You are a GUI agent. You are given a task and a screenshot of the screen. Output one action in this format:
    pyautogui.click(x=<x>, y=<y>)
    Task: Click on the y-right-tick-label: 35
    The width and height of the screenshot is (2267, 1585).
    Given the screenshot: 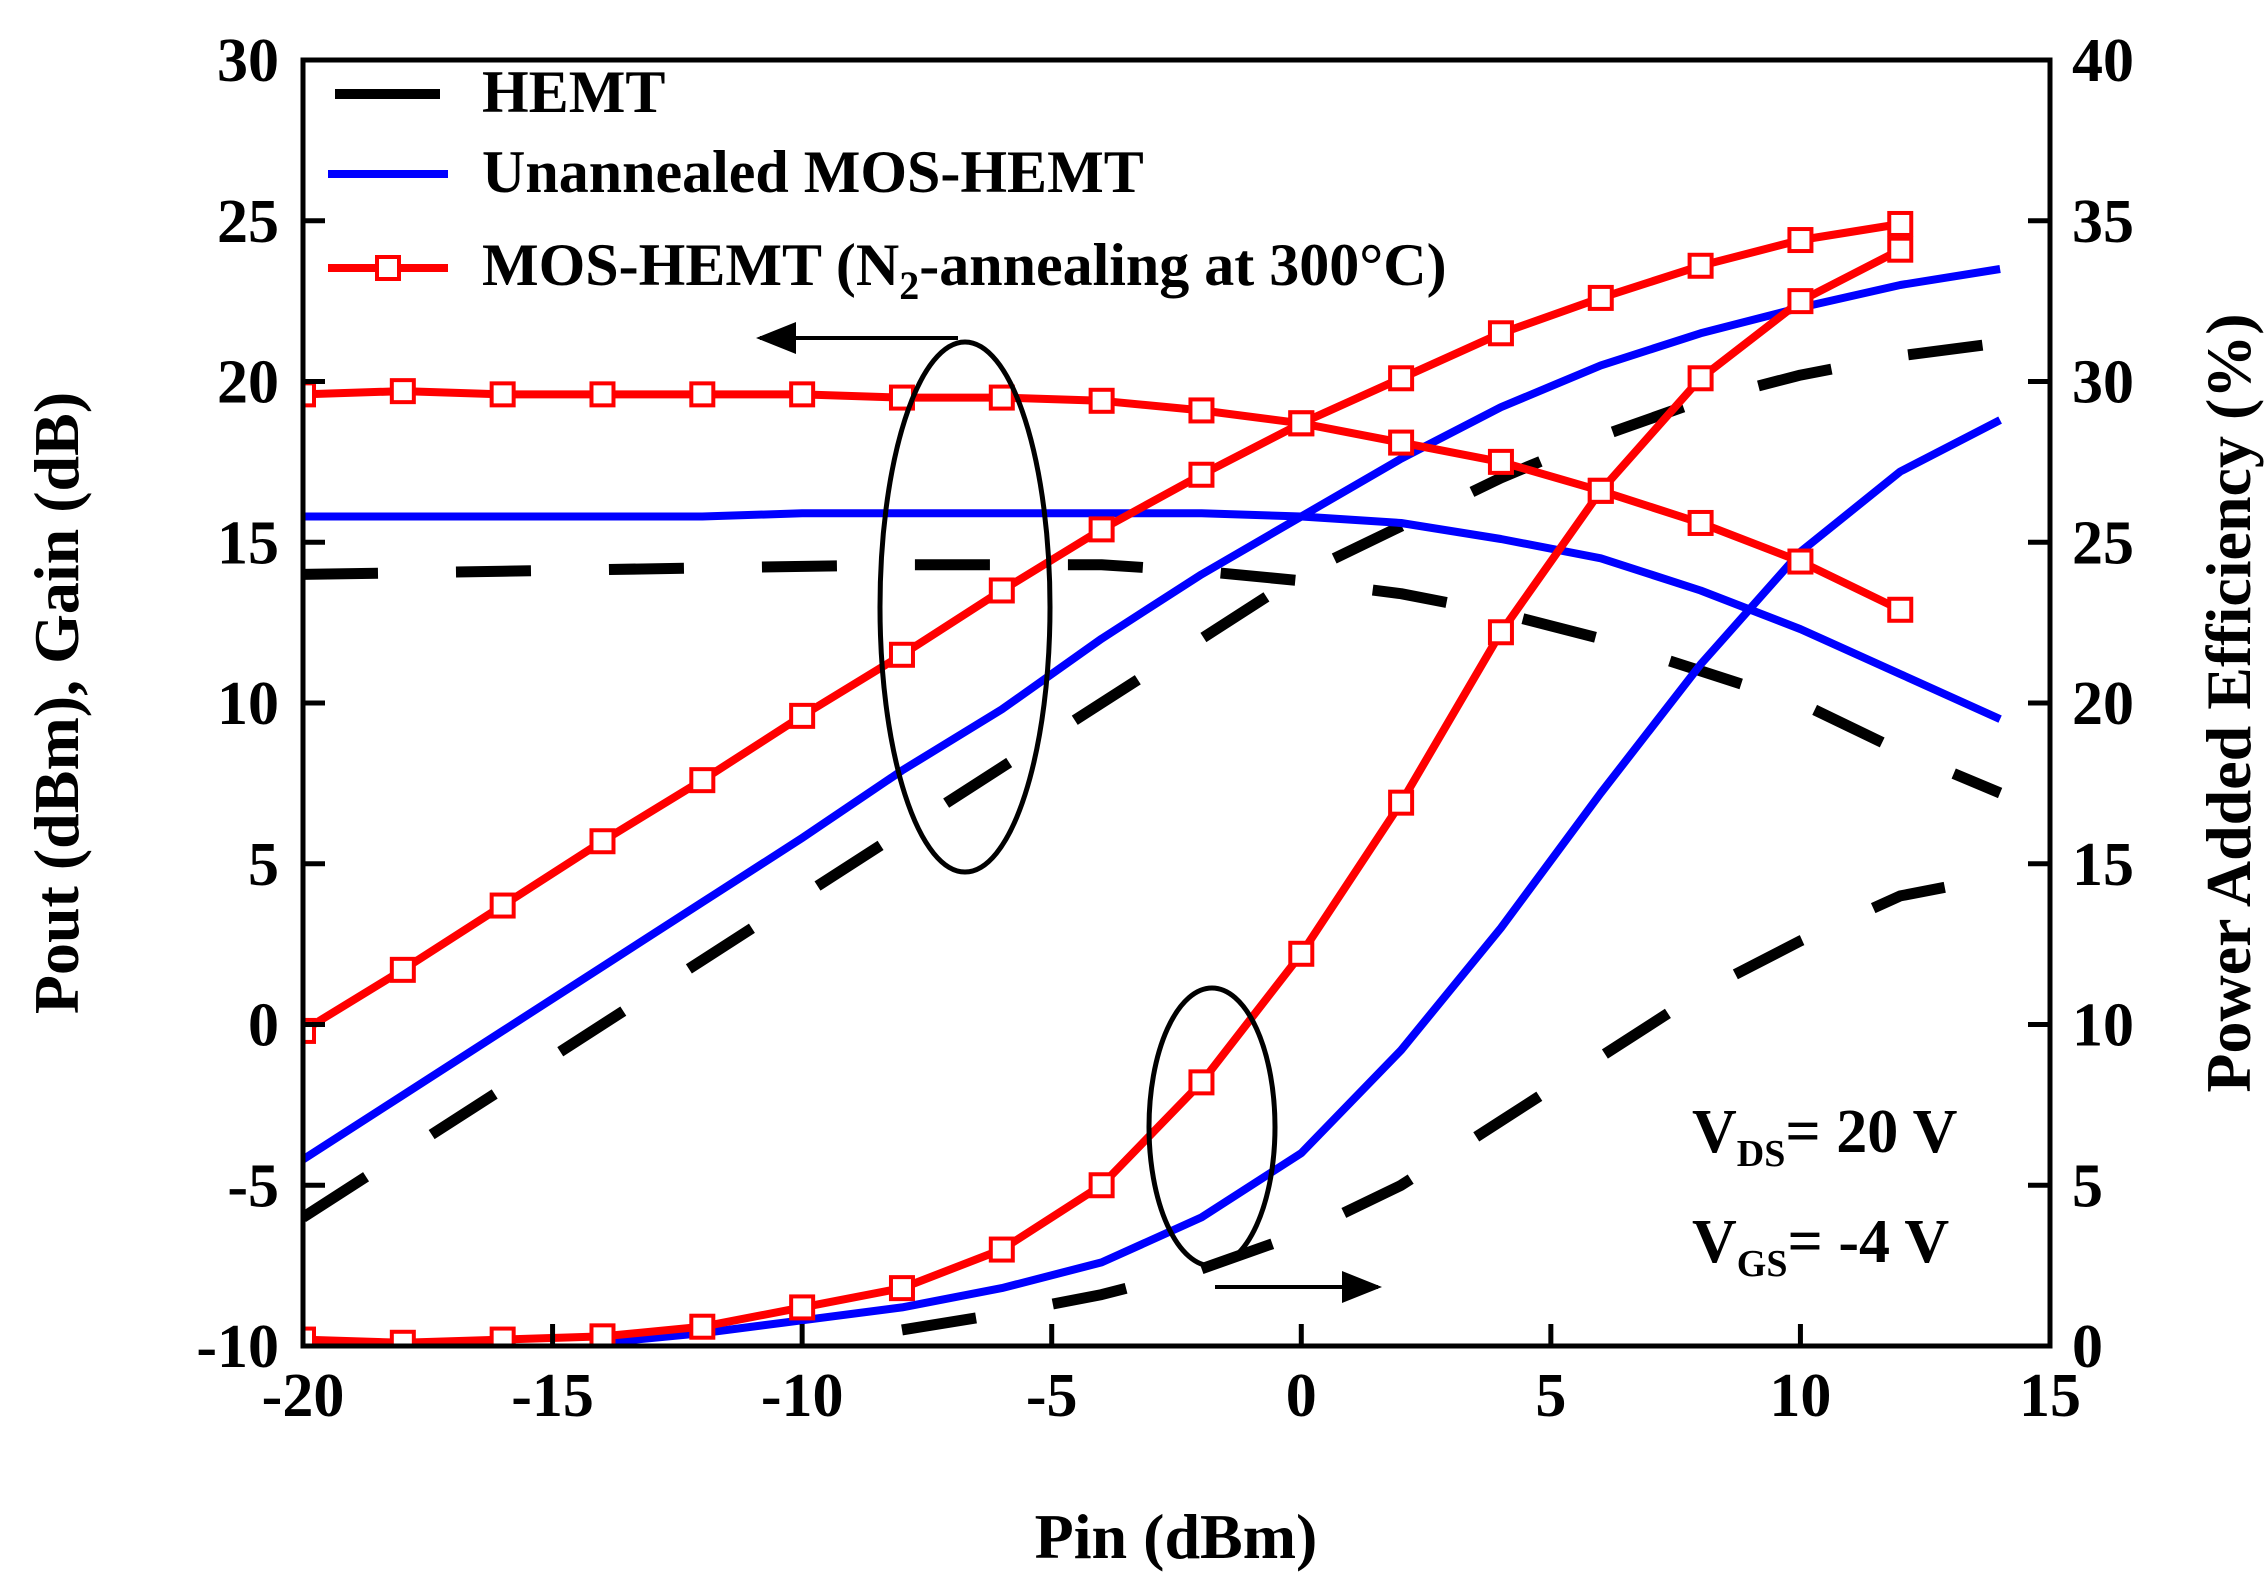 What is the action you would take?
    pyautogui.click(x=2103, y=222)
    